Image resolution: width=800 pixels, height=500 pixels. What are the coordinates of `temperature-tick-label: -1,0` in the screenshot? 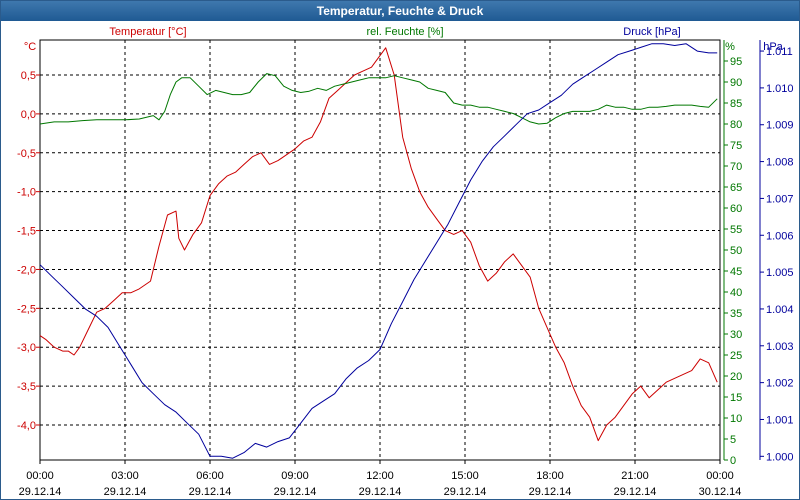 It's located at (26, 193).